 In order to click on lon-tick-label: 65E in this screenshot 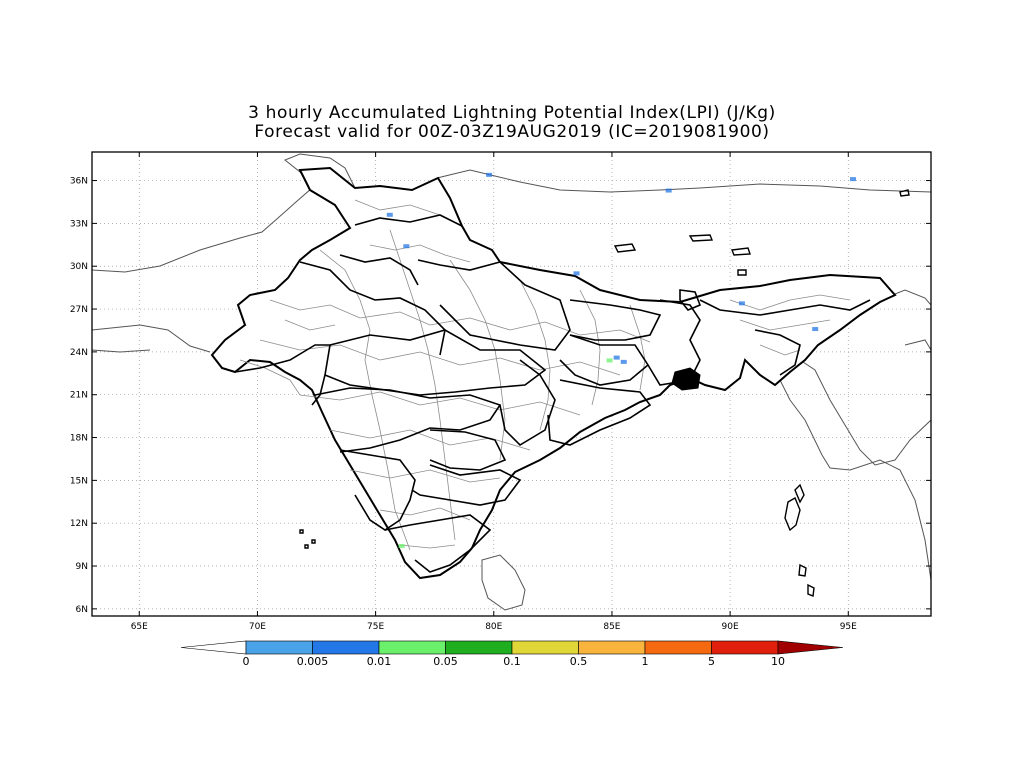, I will do `click(139, 627)`.